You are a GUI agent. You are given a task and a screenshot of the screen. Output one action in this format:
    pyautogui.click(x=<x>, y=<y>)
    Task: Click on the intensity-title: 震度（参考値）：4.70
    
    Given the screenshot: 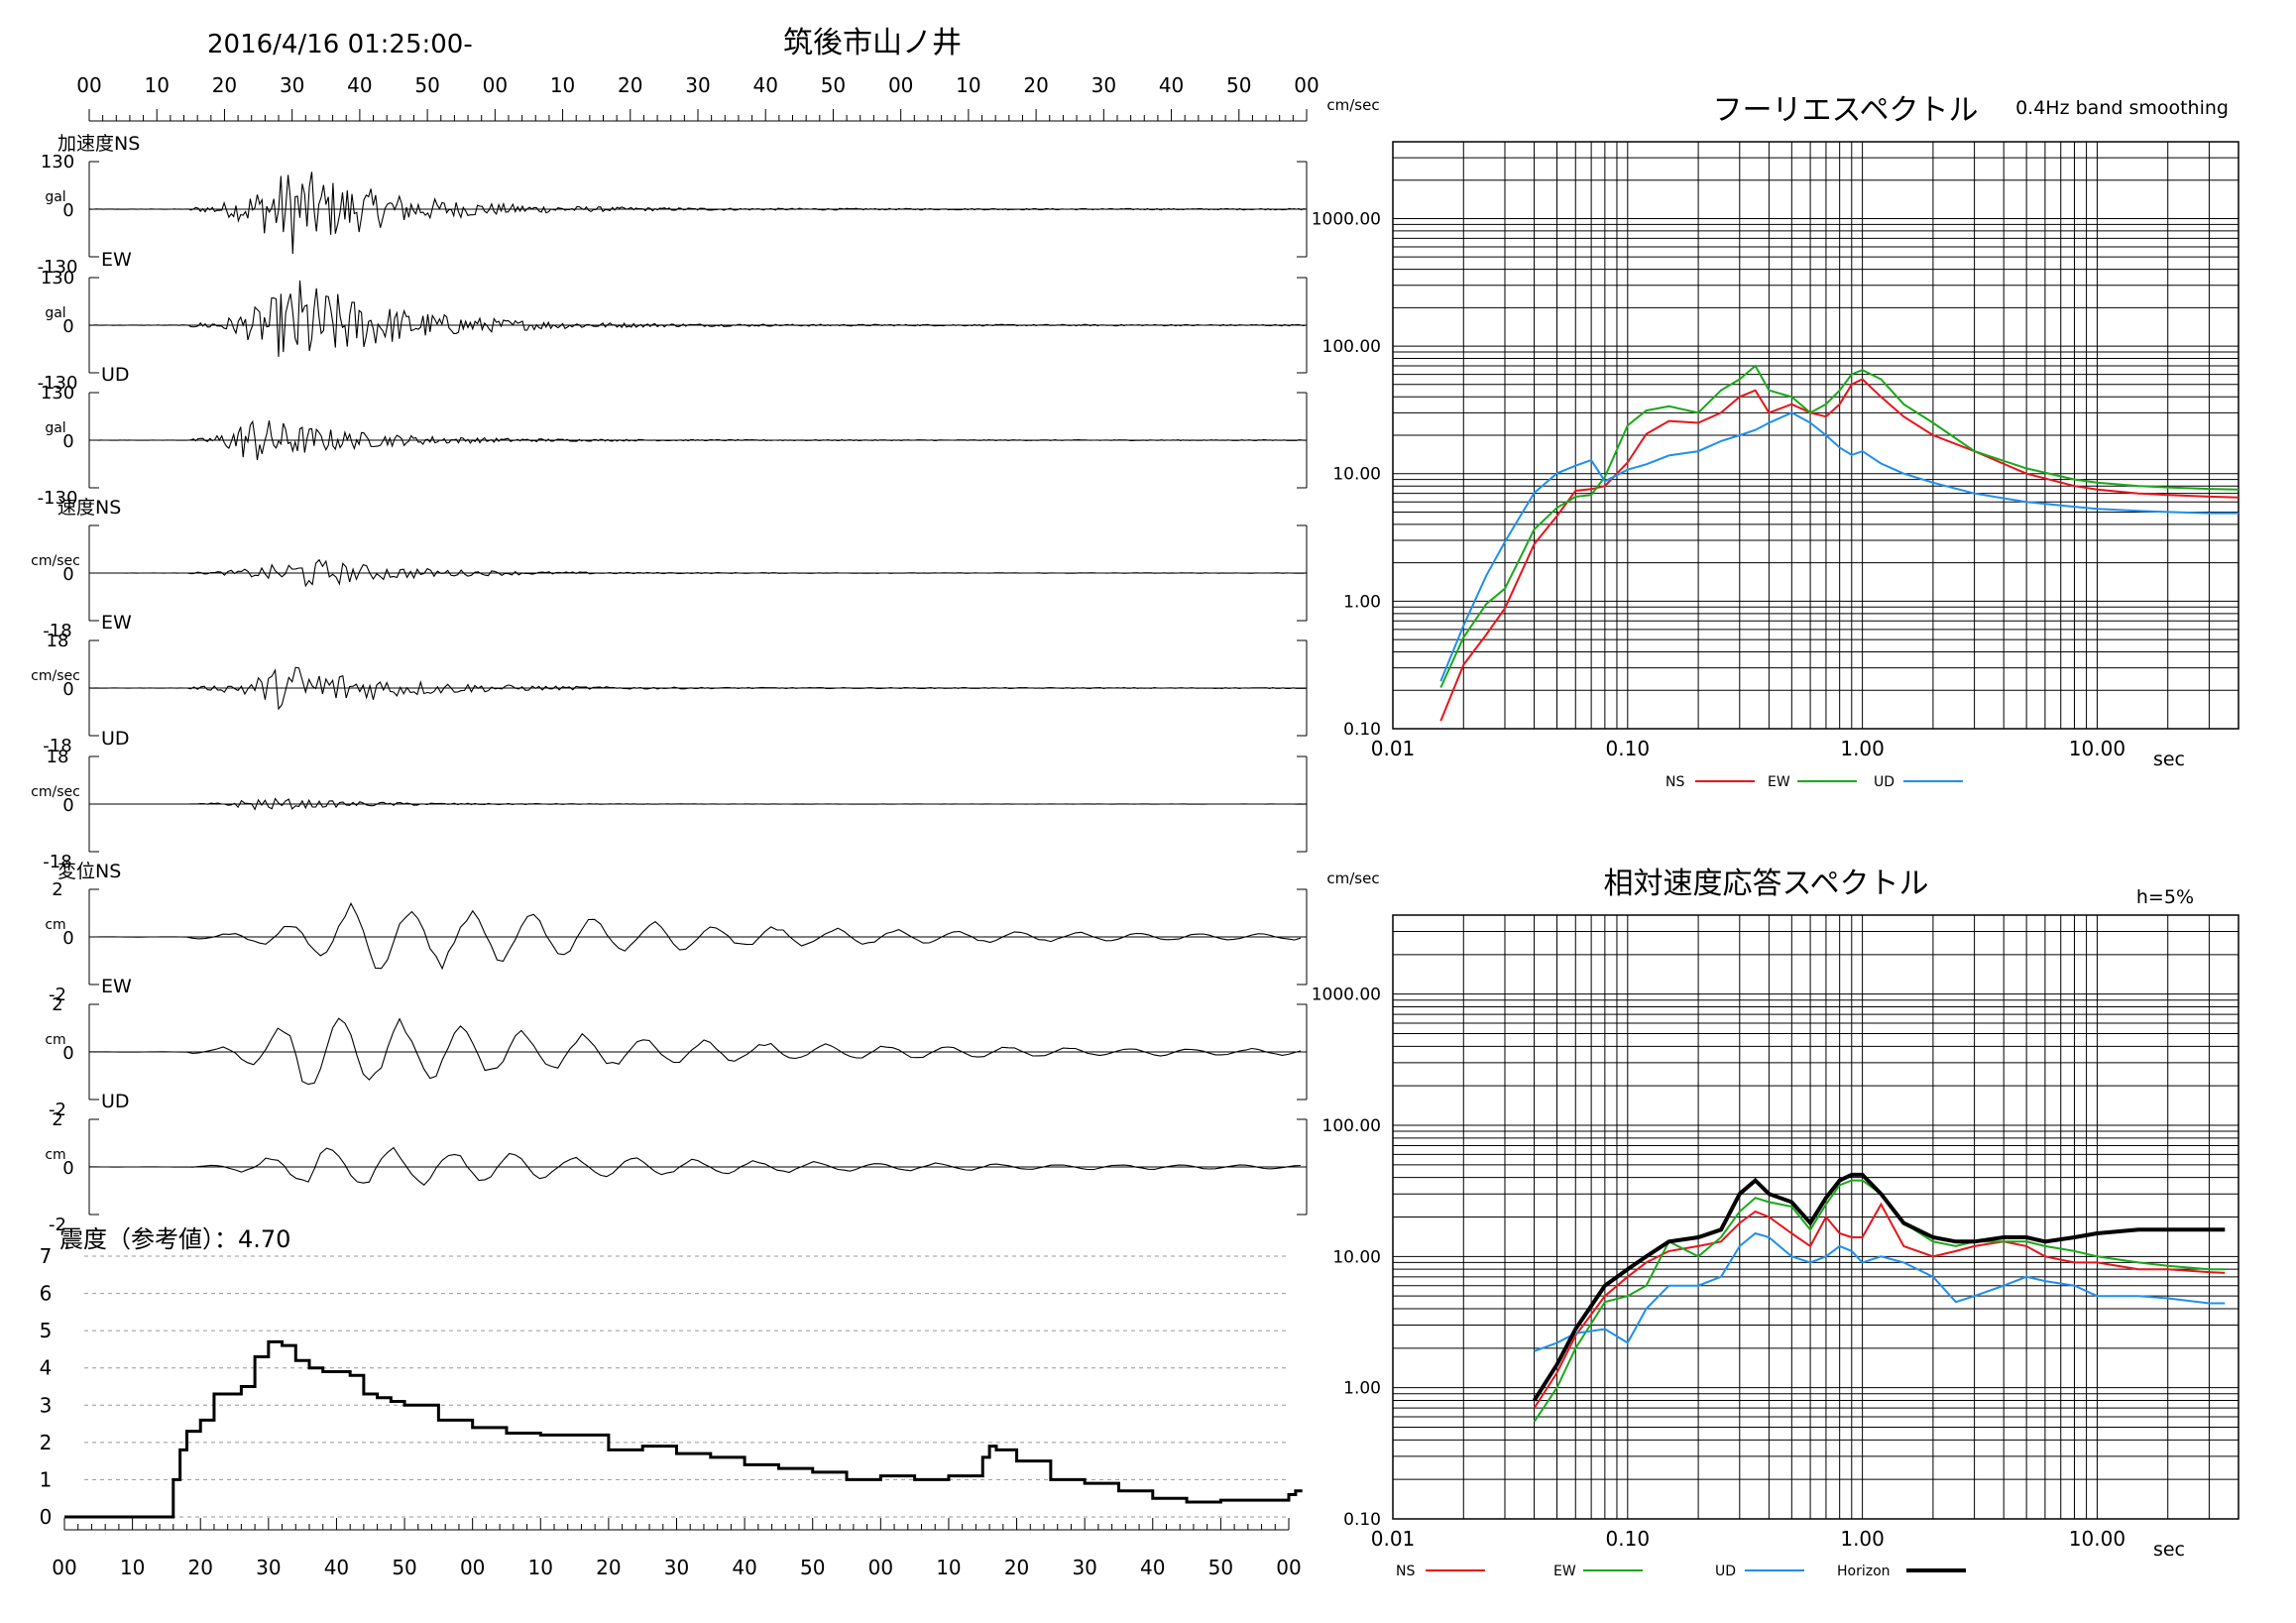 What is the action you would take?
    pyautogui.click(x=175, y=1239)
    